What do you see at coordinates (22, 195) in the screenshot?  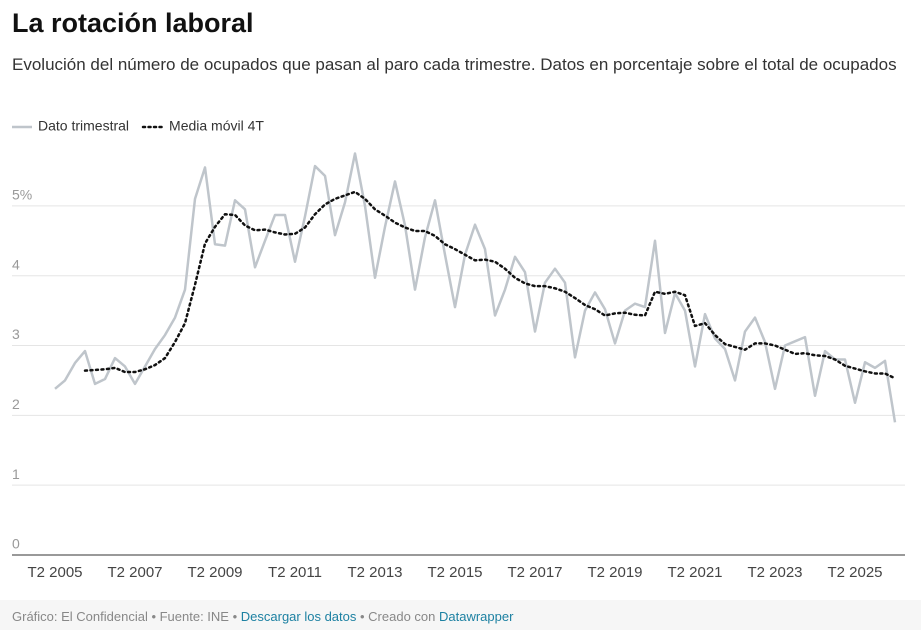 I see `y-tick-label: 5%` at bounding box center [22, 195].